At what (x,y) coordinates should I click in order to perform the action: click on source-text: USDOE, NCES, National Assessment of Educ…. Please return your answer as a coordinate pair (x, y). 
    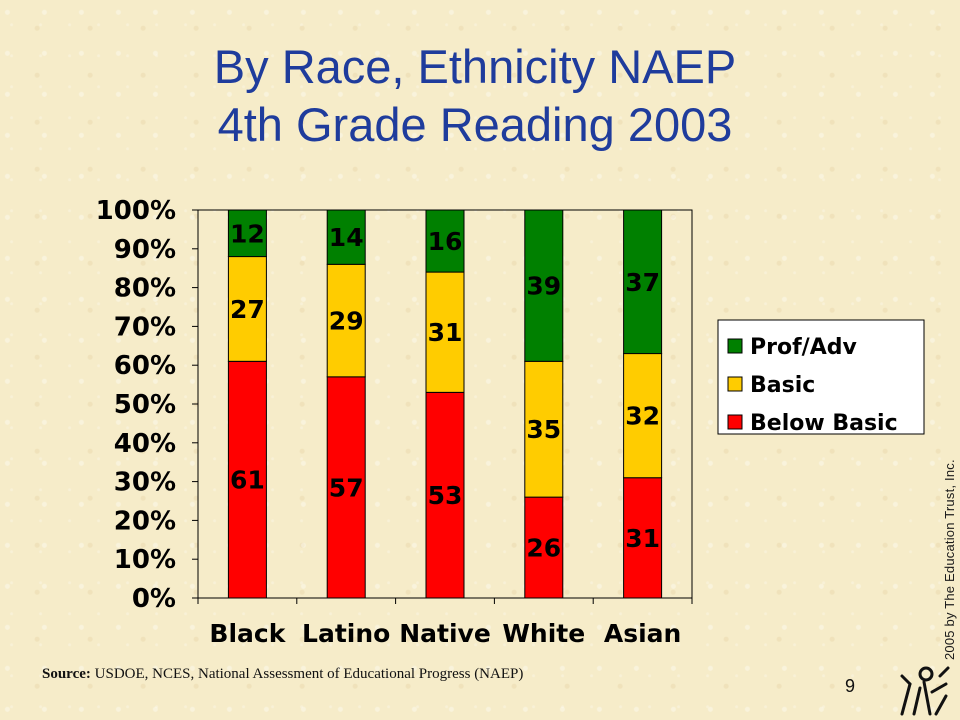
    Looking at the image, I should click on (309, 674).